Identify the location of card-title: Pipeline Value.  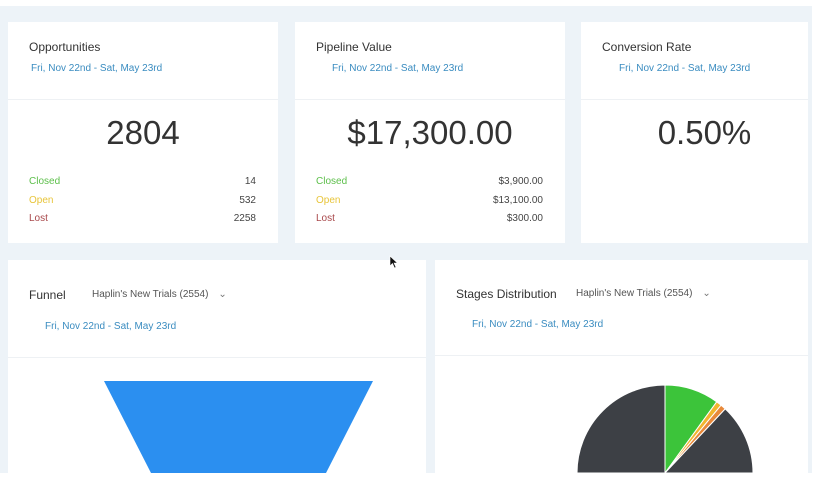
(354, 47).